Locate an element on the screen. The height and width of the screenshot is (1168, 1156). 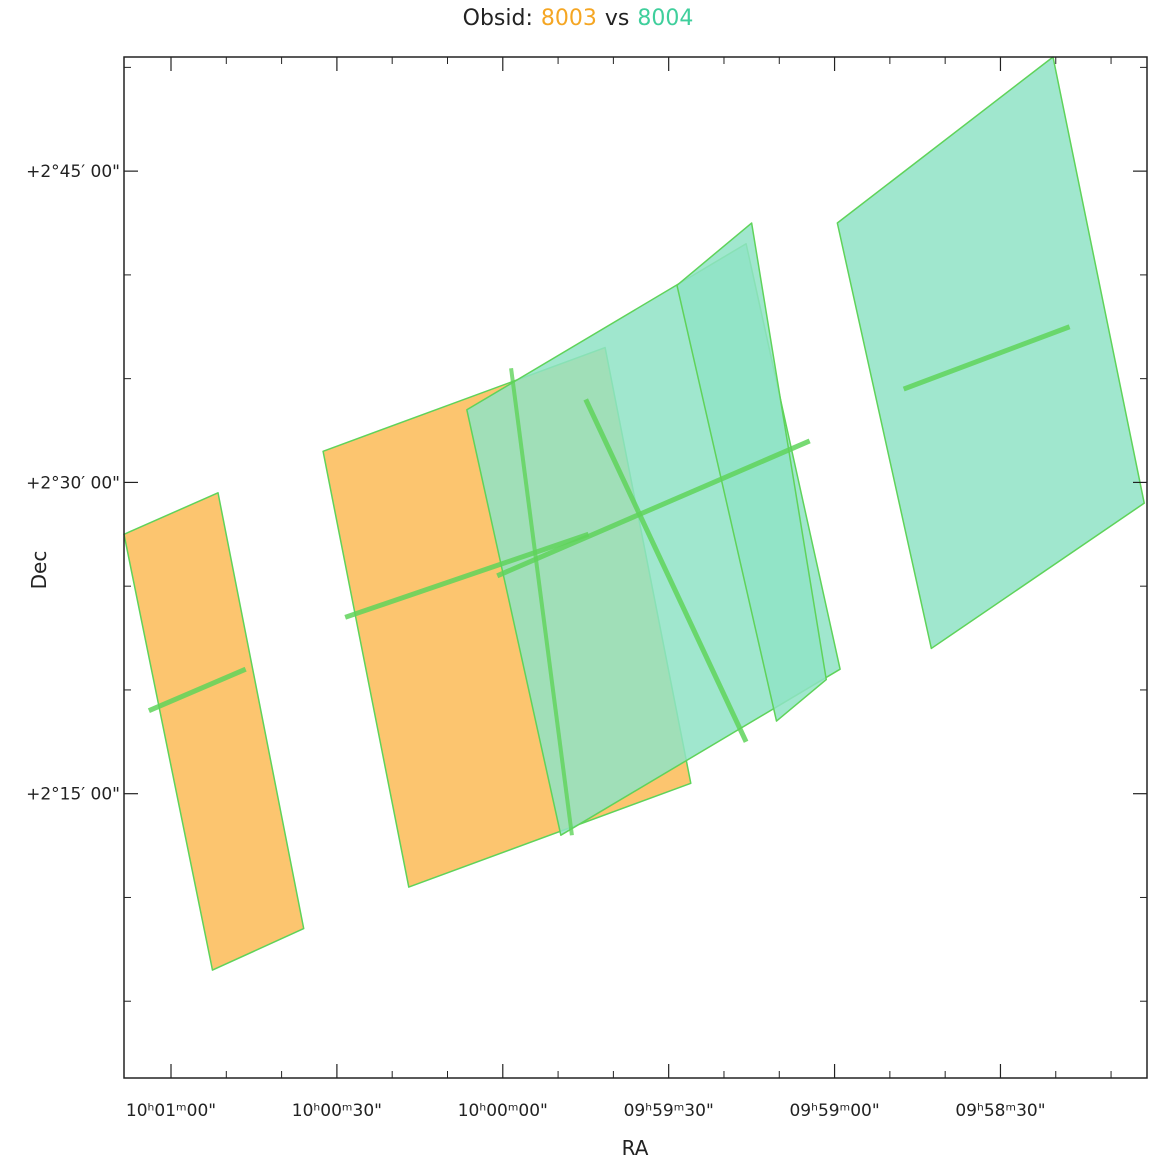
x-tick-label: 09ʰ58ᵐ30" is located at coordinates (1000, 1111).